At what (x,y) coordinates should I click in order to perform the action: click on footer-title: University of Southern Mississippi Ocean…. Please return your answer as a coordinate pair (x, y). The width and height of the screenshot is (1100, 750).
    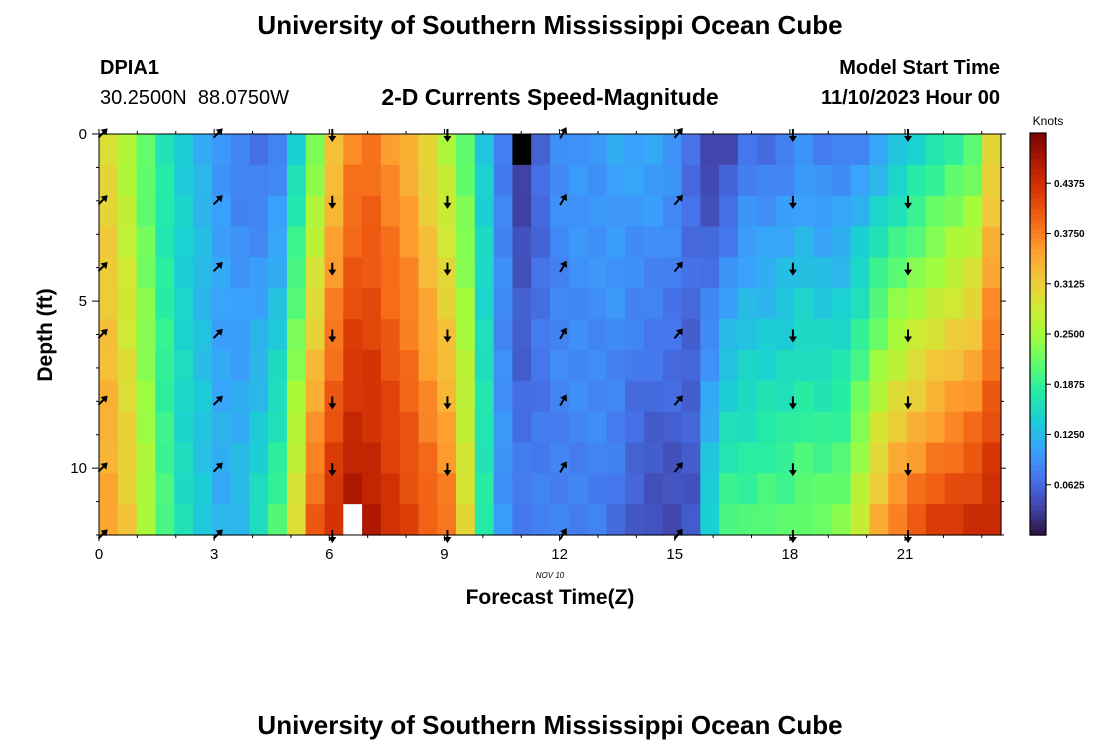
    Looking at the image, I should click on (550, 725).